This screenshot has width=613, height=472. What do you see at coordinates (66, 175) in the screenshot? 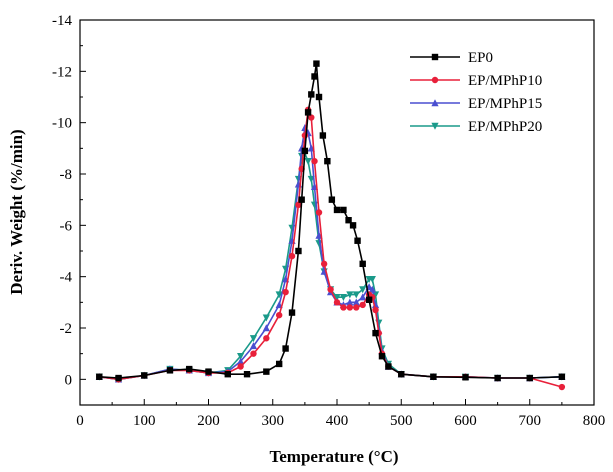
I see `y-tick-label: -8` at bounding box center [66, 175].